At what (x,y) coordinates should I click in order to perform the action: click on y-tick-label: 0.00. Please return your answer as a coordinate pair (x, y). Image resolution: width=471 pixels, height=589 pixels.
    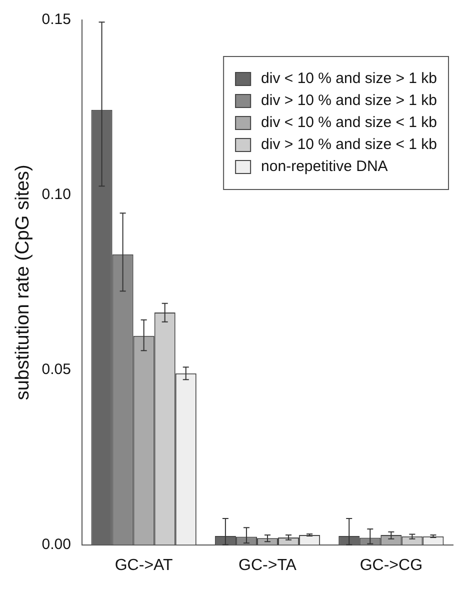
    Looking at the image, I should click on (56, 544).